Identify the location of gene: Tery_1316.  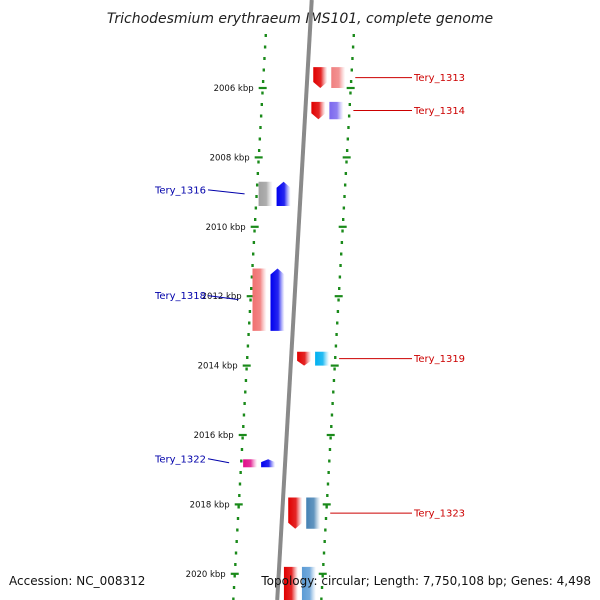
(222, 193).